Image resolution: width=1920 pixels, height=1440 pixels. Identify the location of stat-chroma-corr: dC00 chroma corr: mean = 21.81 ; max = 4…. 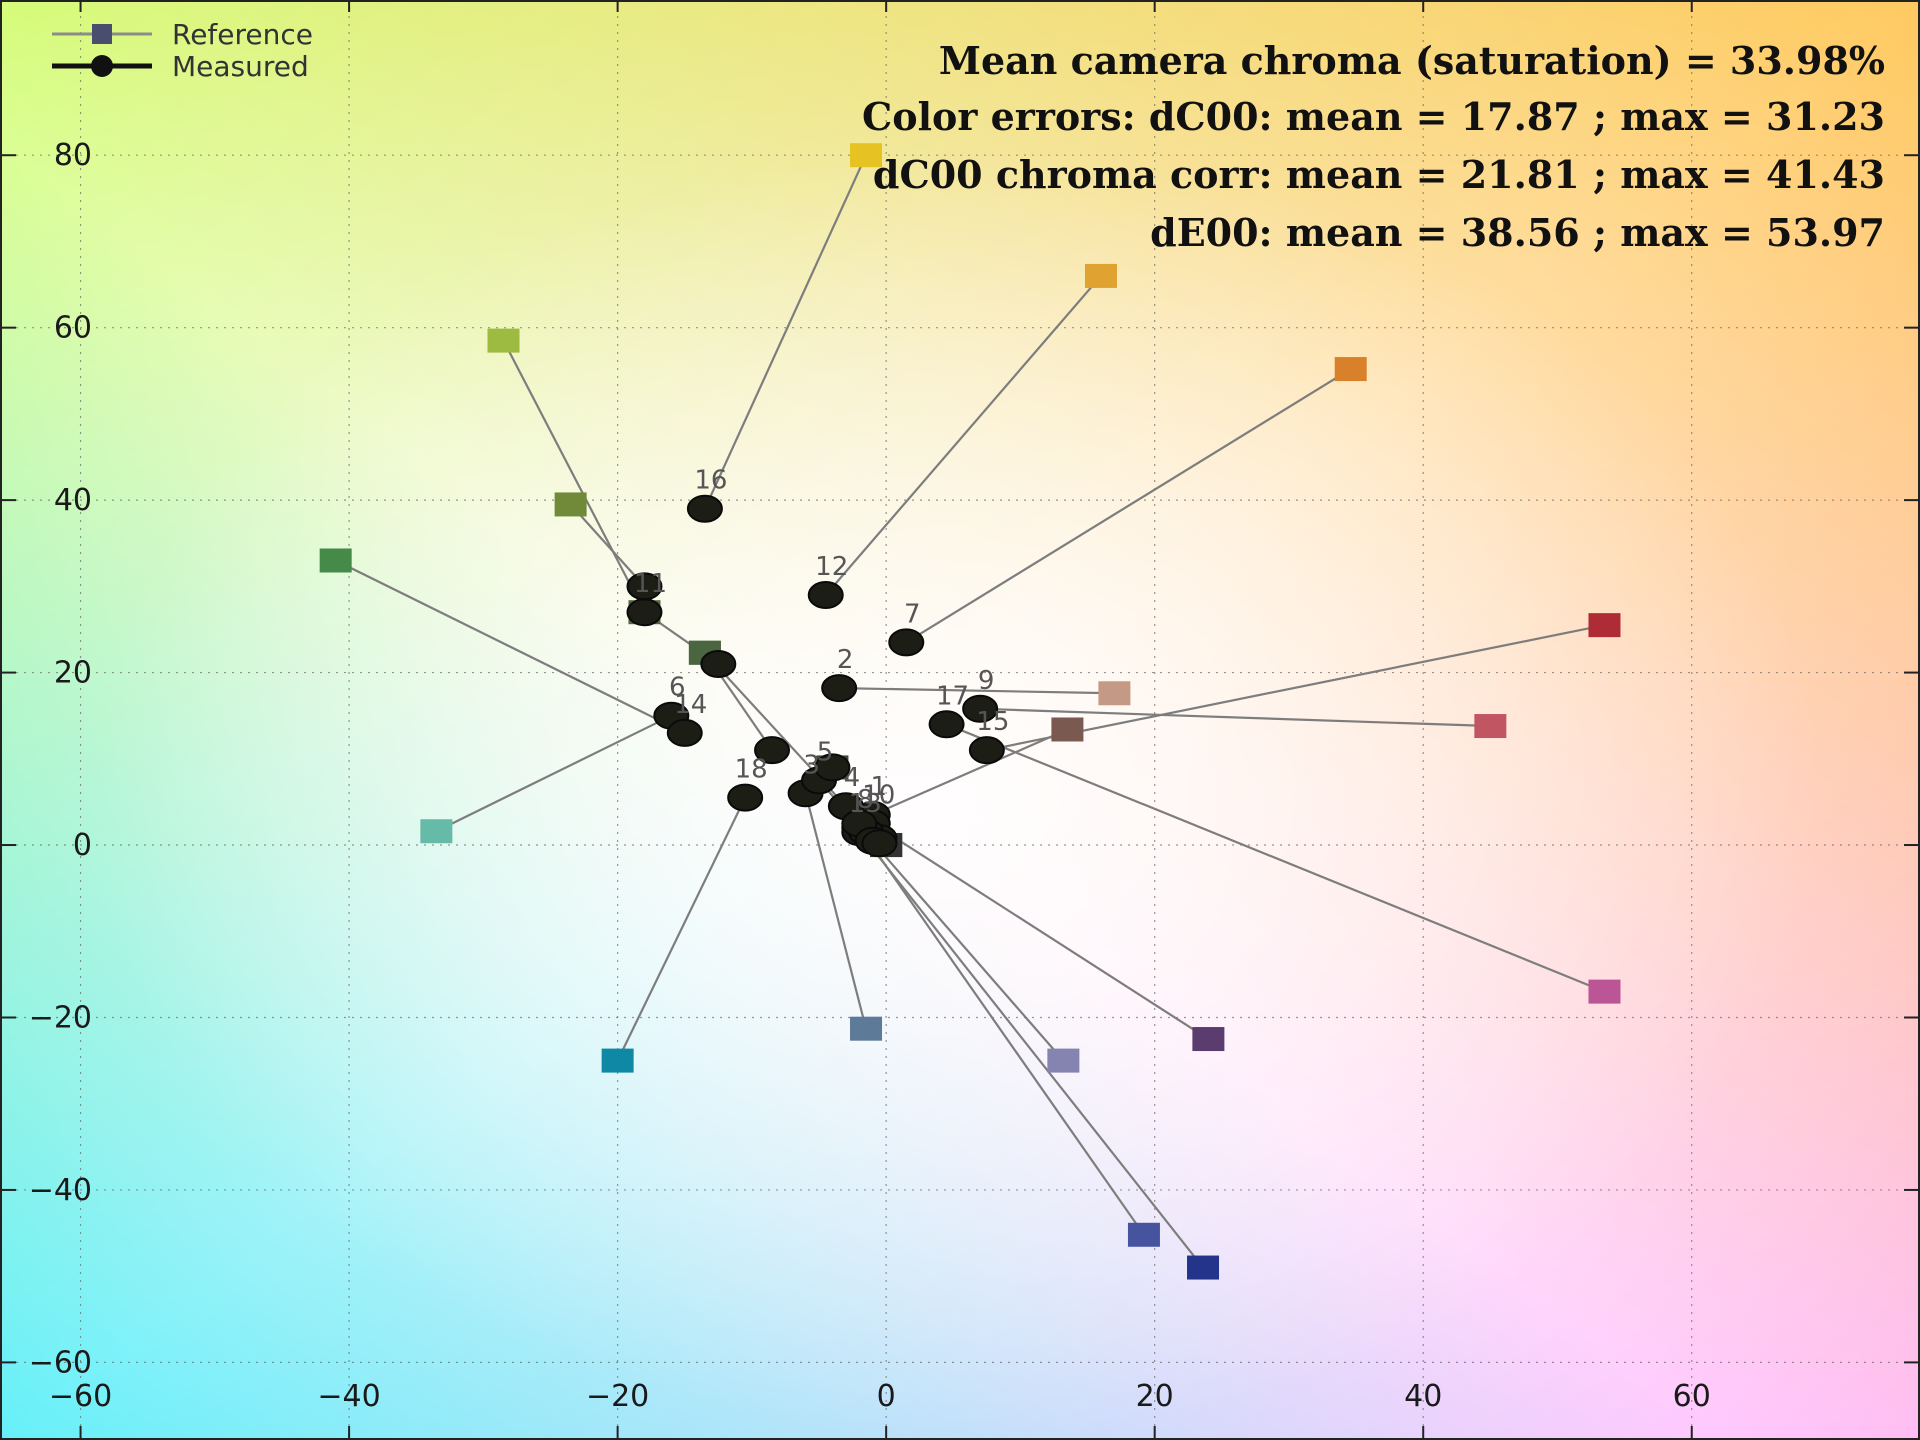
(1379, 174).